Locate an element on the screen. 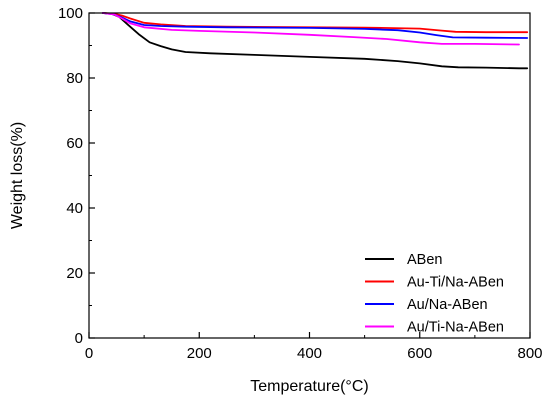 The image size is (550, 403). x-tick-label: 0 is located at coordinates (89, 353).